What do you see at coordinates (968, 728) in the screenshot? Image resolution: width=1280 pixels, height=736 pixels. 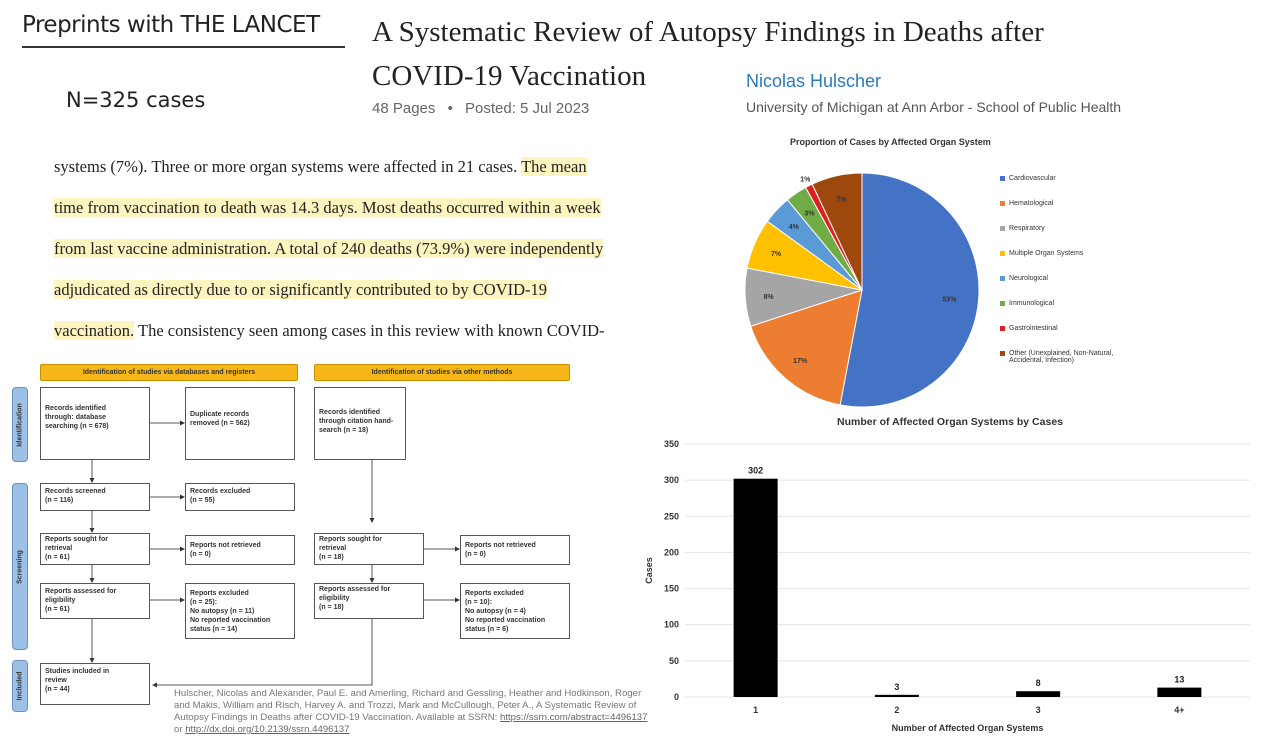 I see `x-axis-label: Number of Affected Organ Systems` at bounding box center [968, 728].